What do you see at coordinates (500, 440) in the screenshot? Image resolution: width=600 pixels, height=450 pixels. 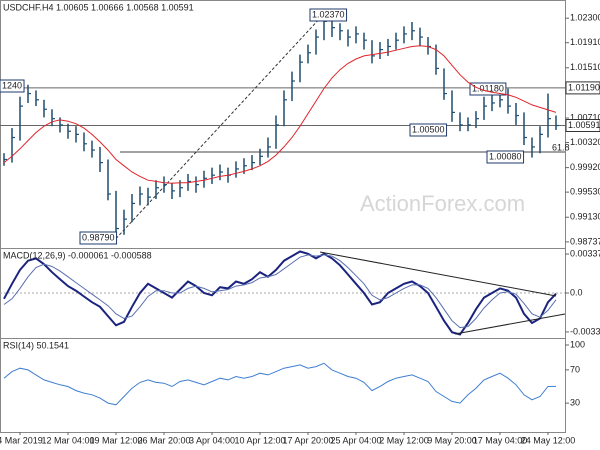 I see `x-tick-label: 17 May 04:00` at bounding box center [500, 440].